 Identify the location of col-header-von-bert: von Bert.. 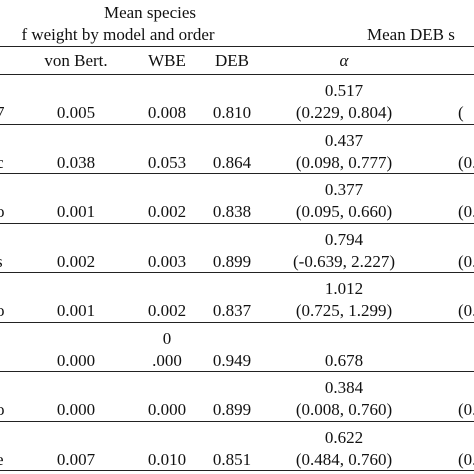
(76, 60).